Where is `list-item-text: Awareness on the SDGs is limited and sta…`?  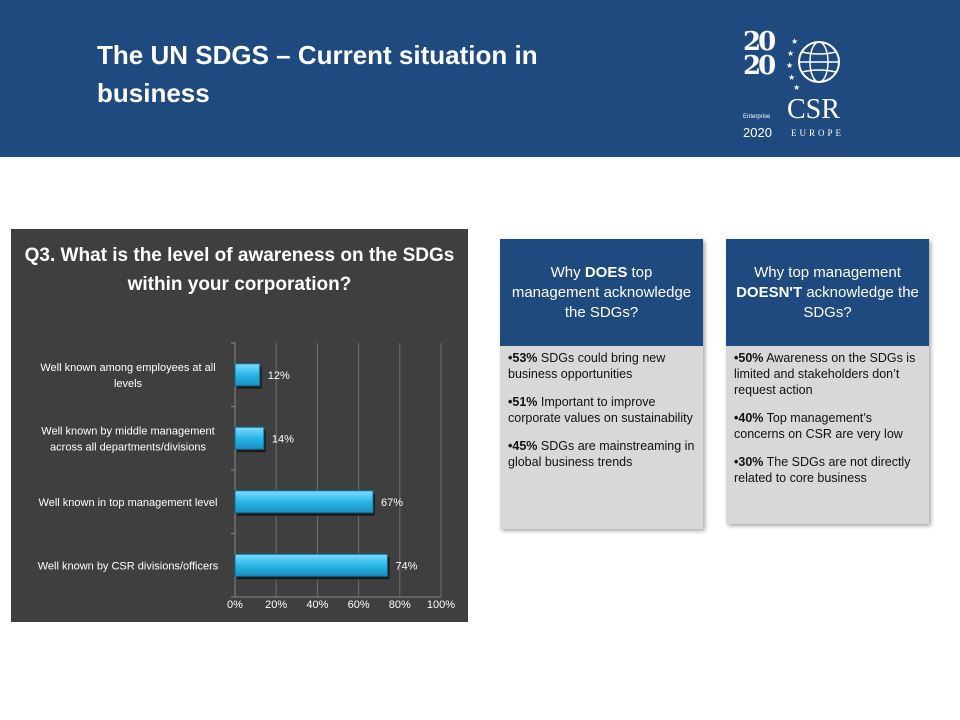
list-item-text: Awareness on the SDGs is limited and sta… is located at coordinates (825, 374).